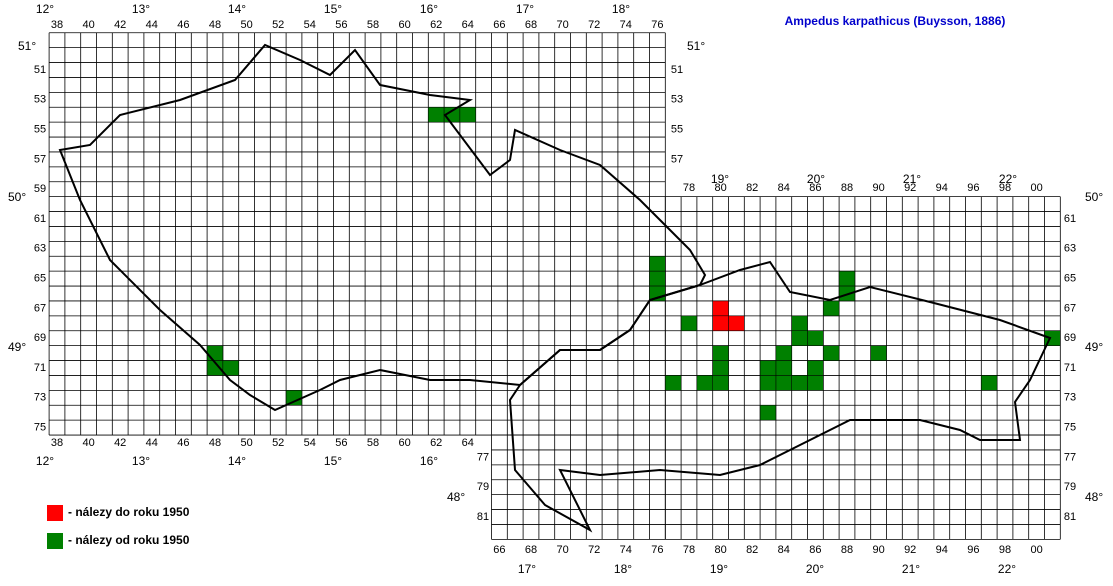 This screenshot has width=1113, height=586. I want to click on column-label: 64, so click(468, 25).